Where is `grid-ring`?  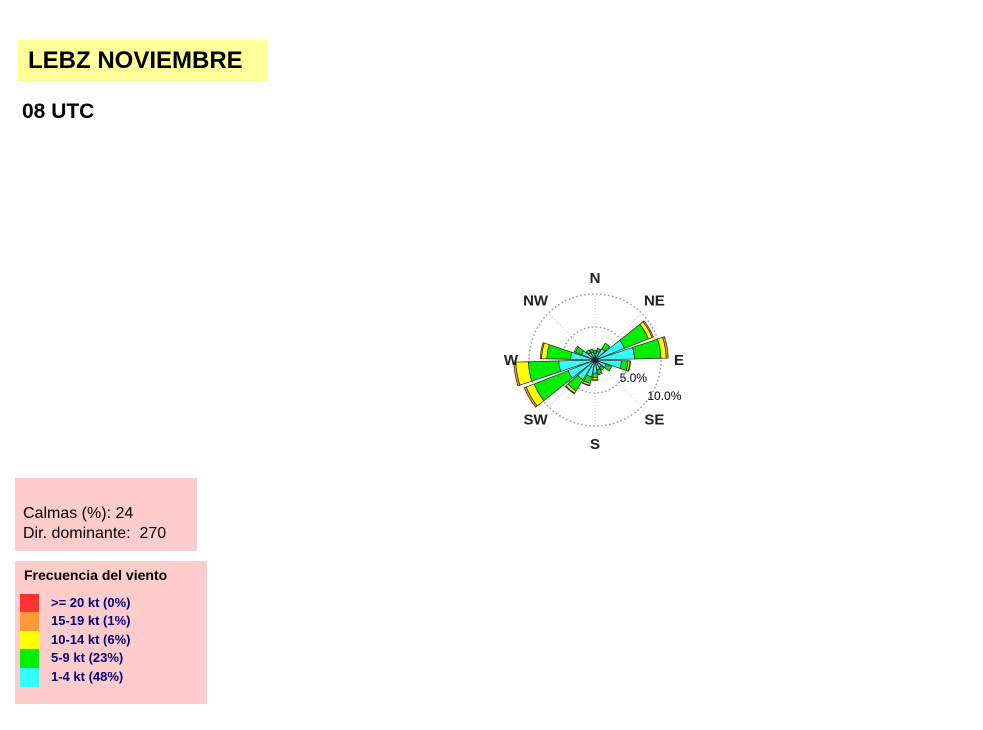
grid-ring is located at coordinates (595, 360).